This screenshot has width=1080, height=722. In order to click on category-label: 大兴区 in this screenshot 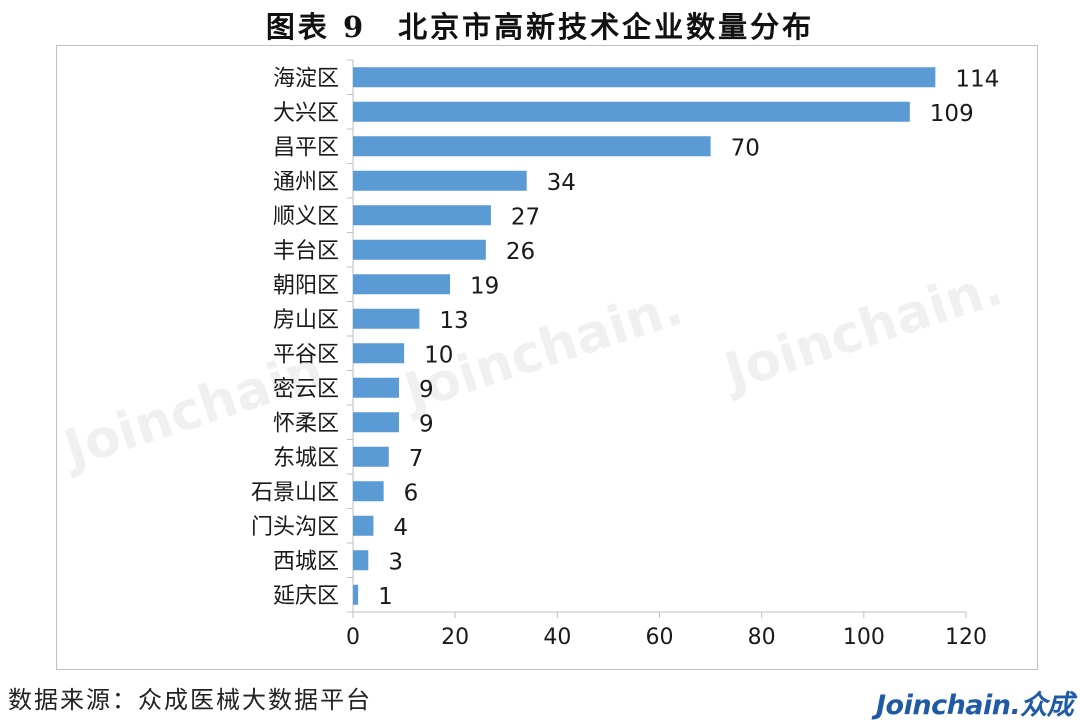, I will do `click(306, 113)`.